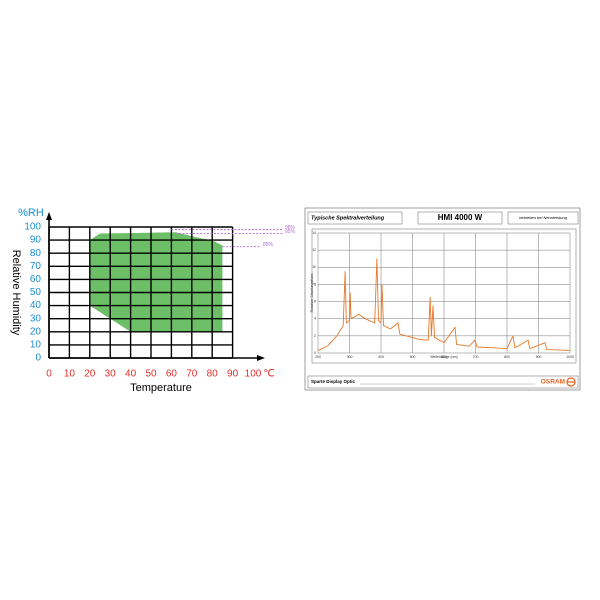 Image resolution: width=600 pixels, height=600 pixels. What do you see at coordinates (90, 374) in the screenshot?
I see `x-tick-label: 20` at bounding box center [90, 374].